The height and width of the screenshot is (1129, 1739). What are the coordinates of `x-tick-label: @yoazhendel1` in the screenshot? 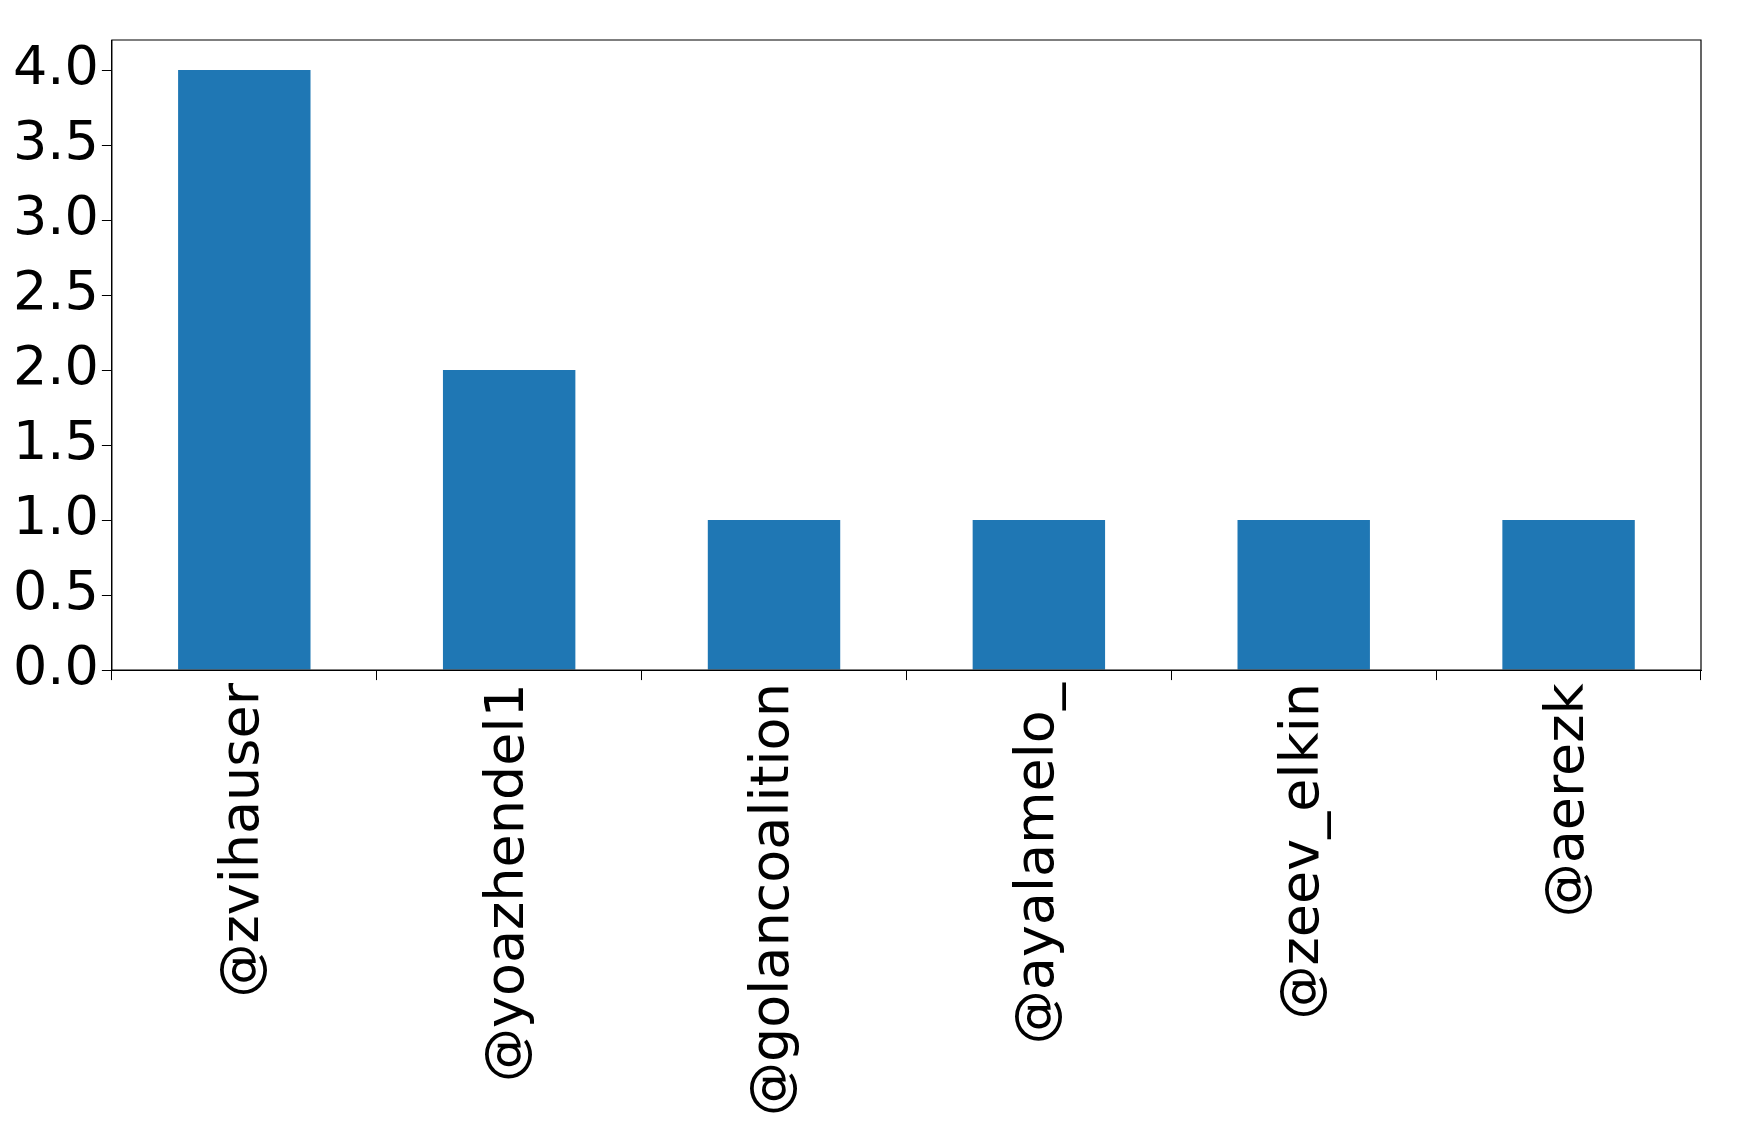 It's located at (505, 883).